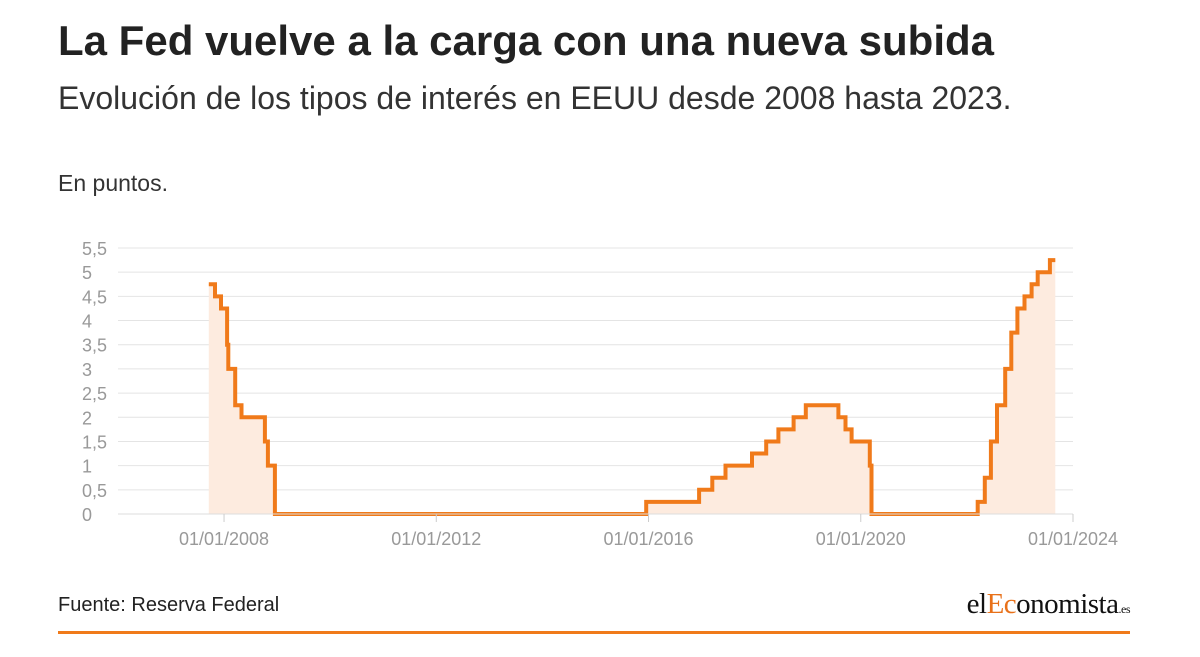 Image resolution: width=1200 pixels, height=657 pixels. I want to click on logo-accent: Ec, so click(1001, 604).